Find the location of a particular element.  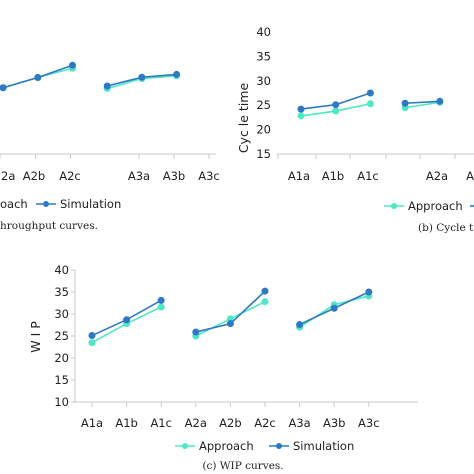

panel-c-y-tick-label: 30 is located at coordinates (61, 314).